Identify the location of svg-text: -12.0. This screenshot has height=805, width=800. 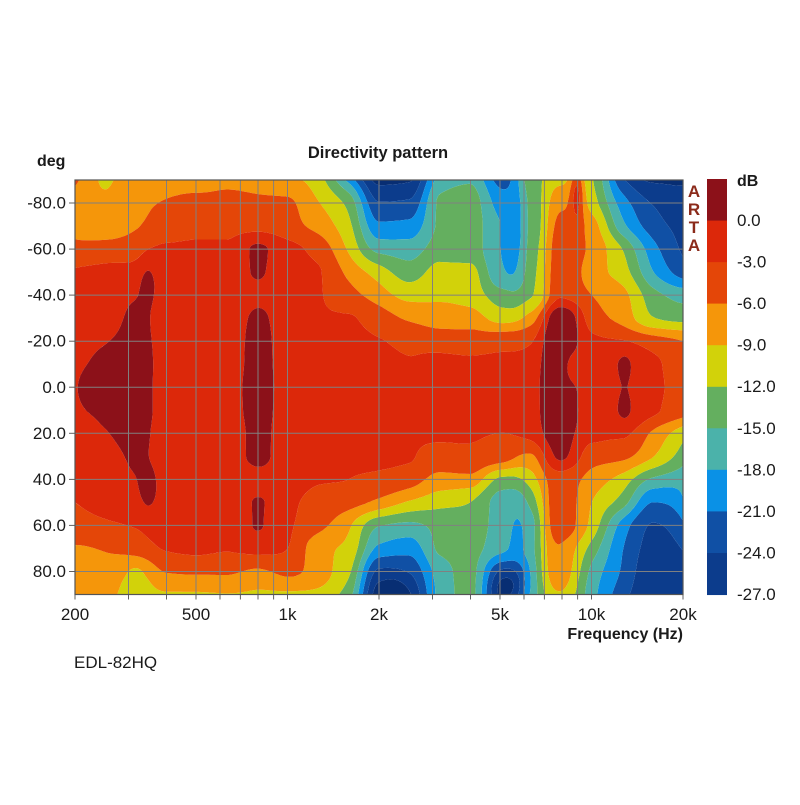
(756, 386).